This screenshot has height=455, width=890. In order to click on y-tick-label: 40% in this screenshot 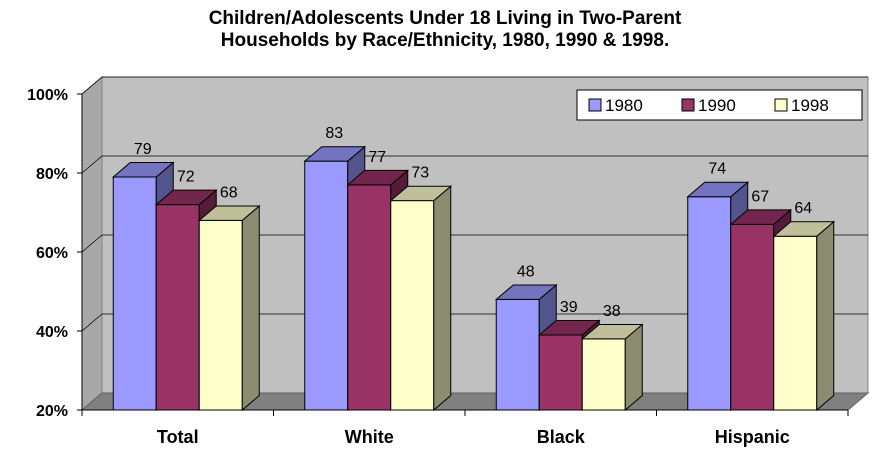, I will do `click(52, 332)`.